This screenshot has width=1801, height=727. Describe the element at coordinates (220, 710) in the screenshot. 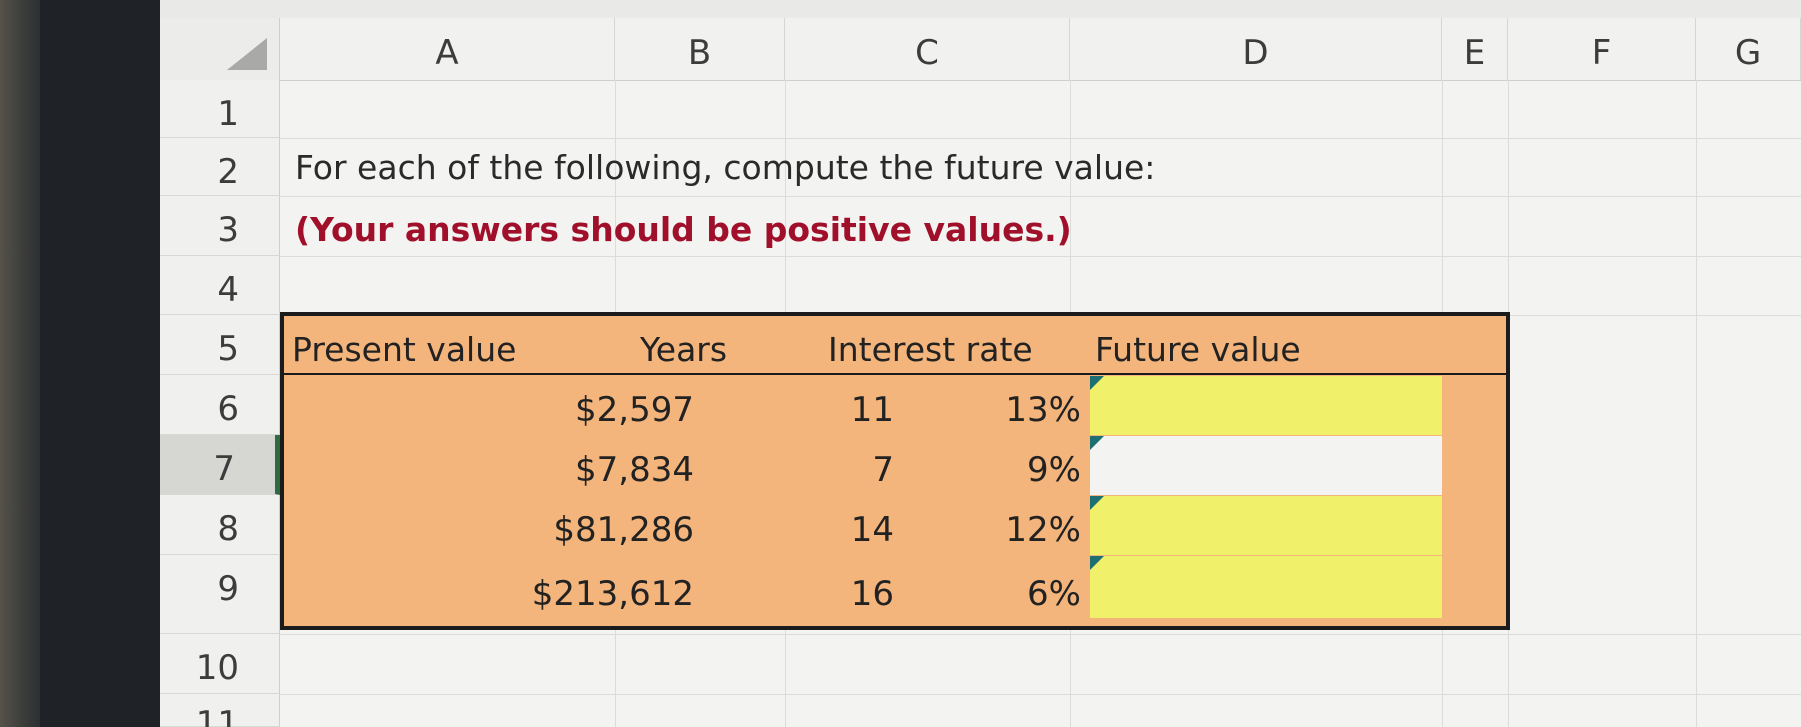

I see `row-header-11: 11` at that location.